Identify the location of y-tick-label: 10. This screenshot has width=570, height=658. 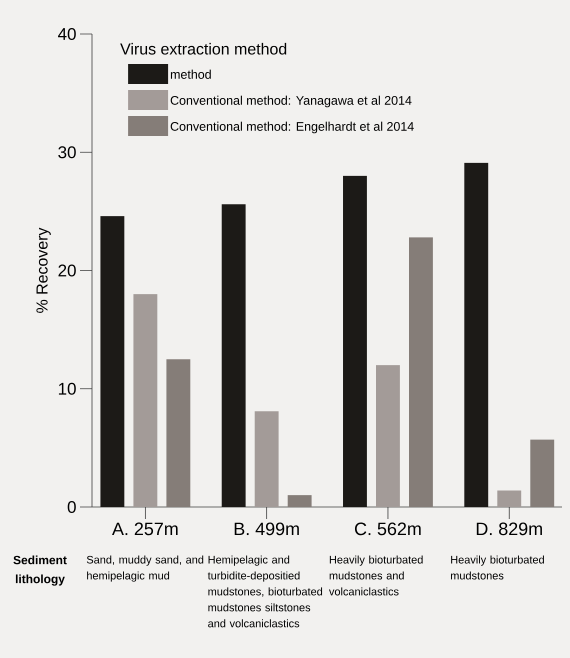
(67, 388).